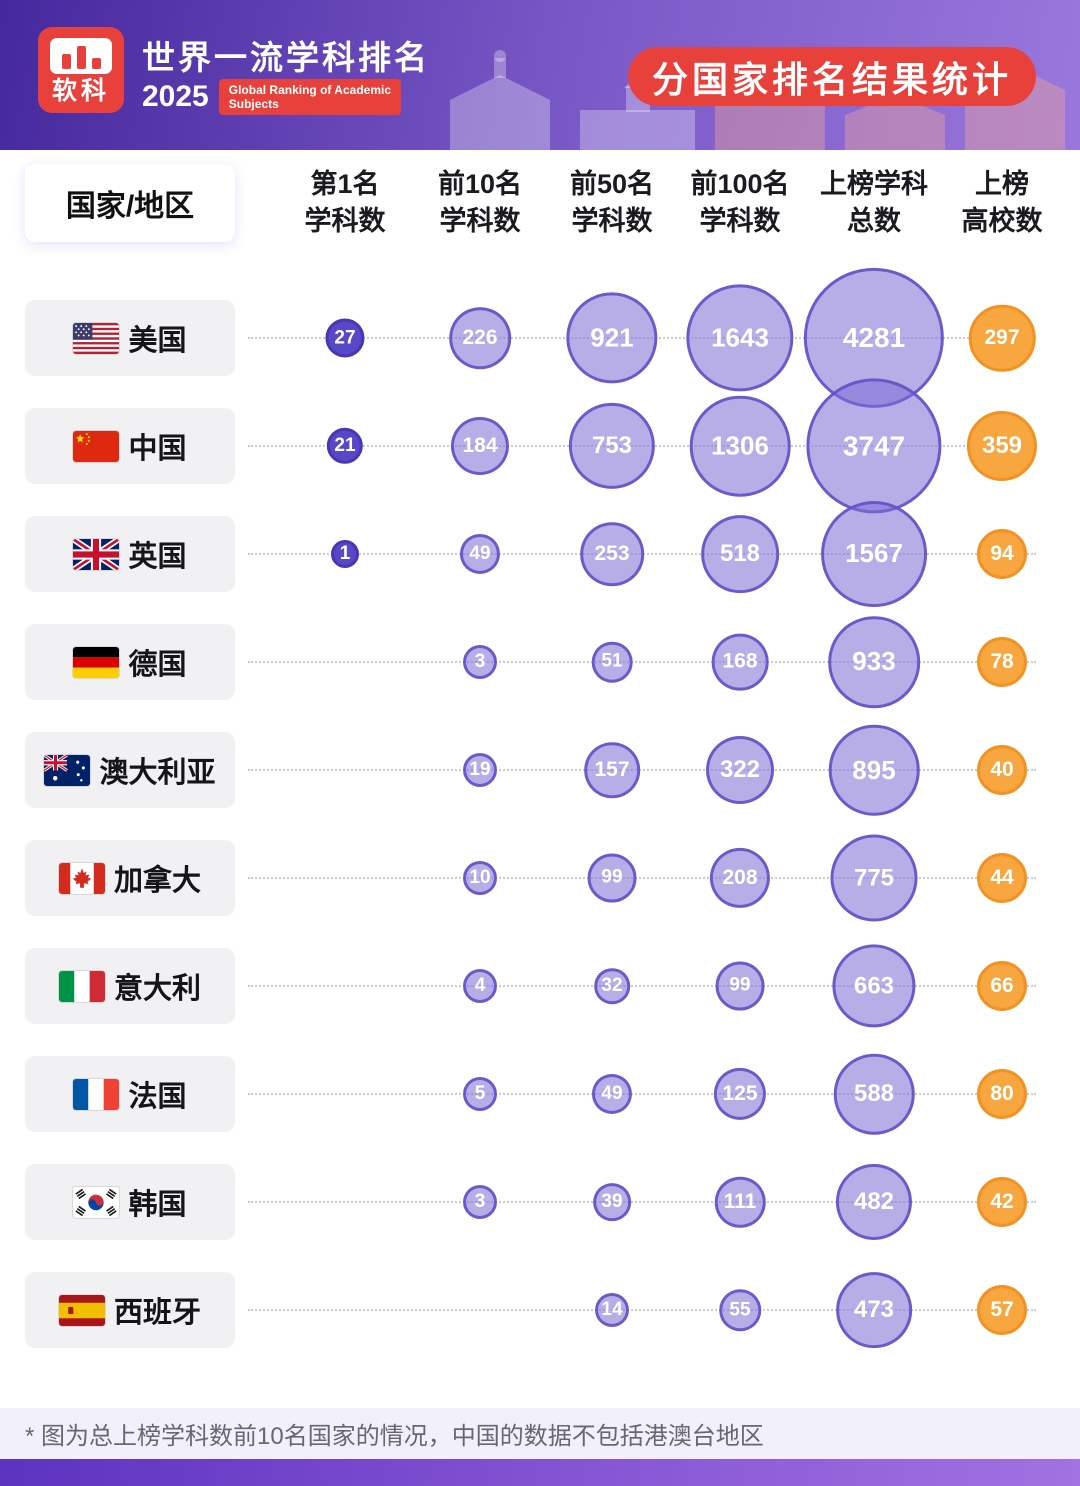 This screenshot has height=1486, width=1080. I want to click on ca-flag-icon, so click(81, 878).